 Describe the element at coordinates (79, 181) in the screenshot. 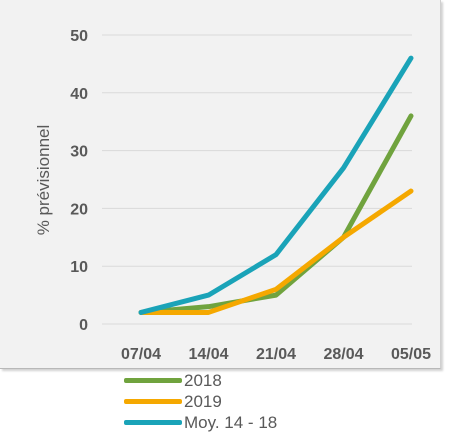

I see `y-axis-tick-labels: 0 10 20 30 40 50` at that location.